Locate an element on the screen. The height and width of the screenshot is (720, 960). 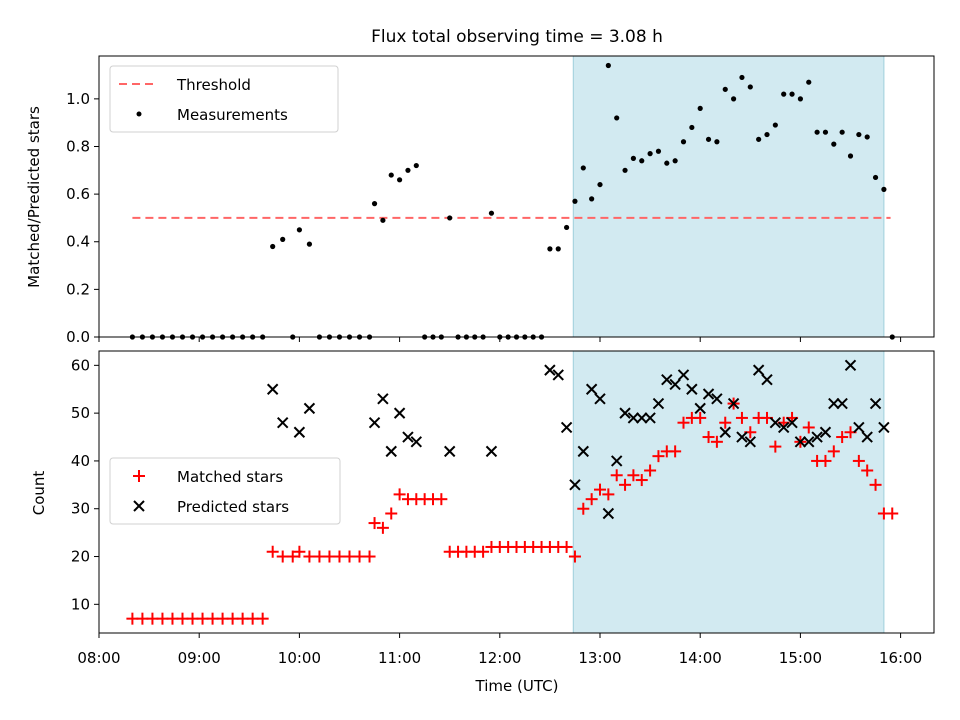
bottom-x-tick-label: 11:00 is located at coordinates (399, 658).